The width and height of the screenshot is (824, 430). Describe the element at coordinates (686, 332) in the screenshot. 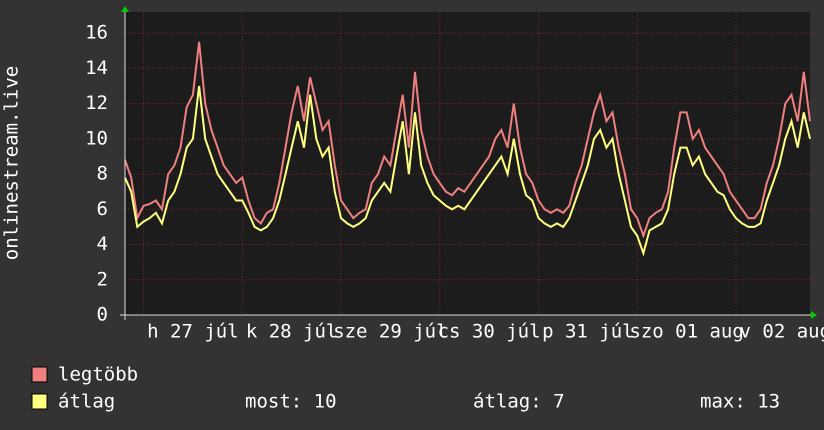

I see `x-tick-label: szo 01 aug` at that location.